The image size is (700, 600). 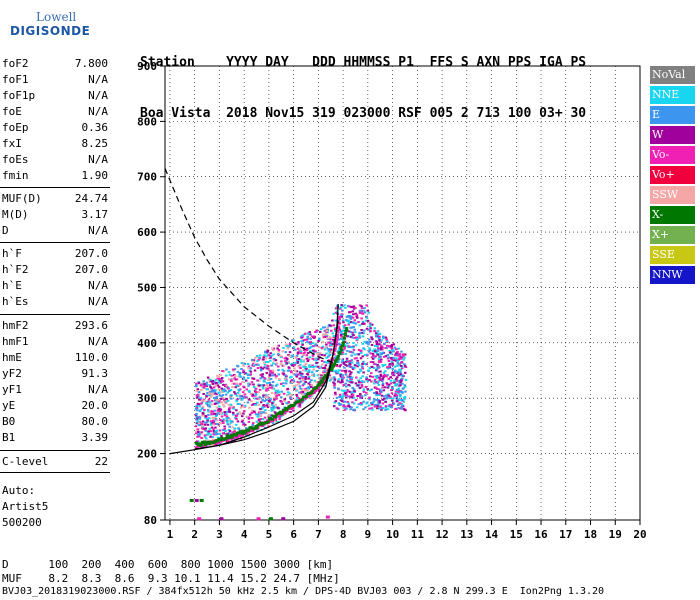 I want to click on x-tick-label: 12, so click(x=441, y=534).